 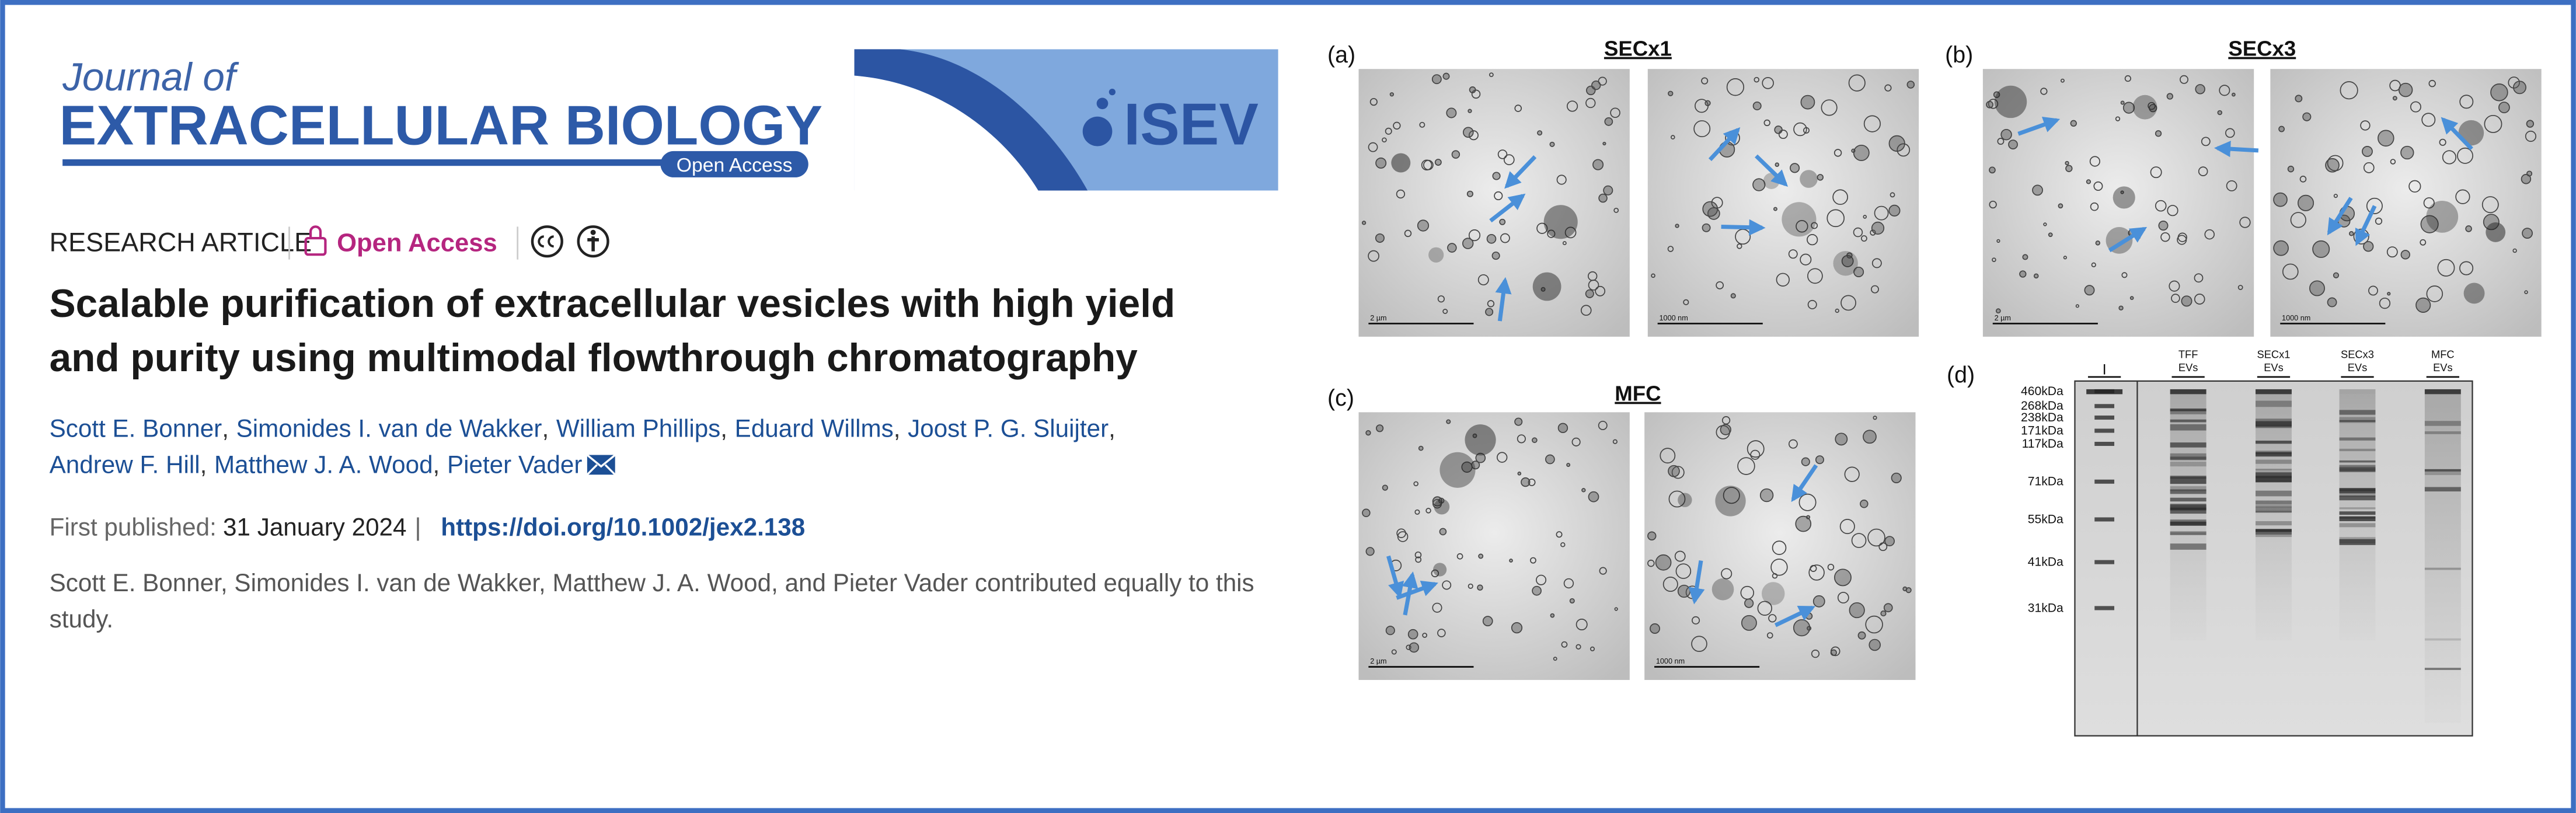 I want to click on author-link: William Phillips, so click(x=638, y=429).